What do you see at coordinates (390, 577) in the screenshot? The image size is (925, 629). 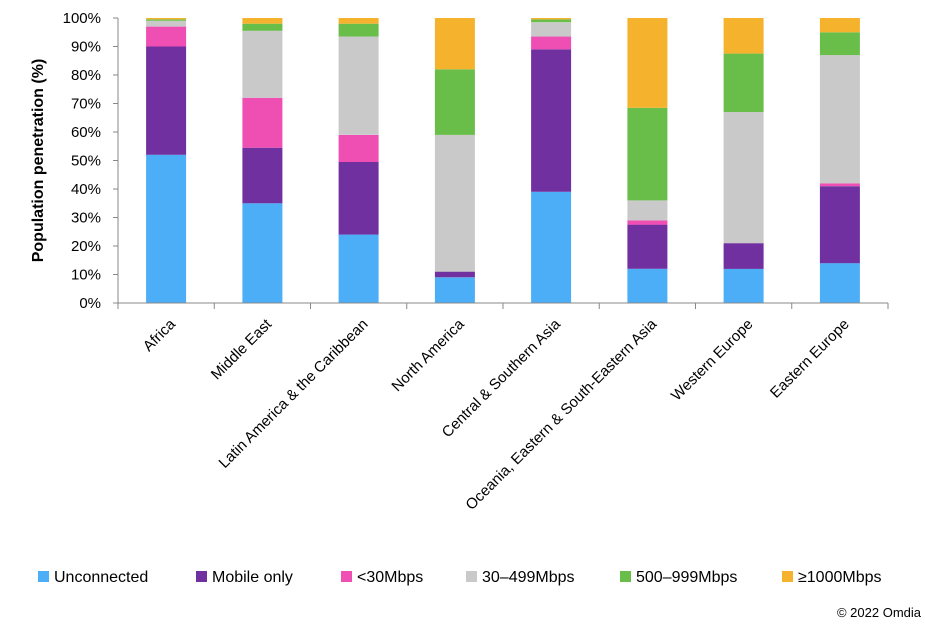 I see `legend-label: <30Mbps` at bounding box center [390, 577].